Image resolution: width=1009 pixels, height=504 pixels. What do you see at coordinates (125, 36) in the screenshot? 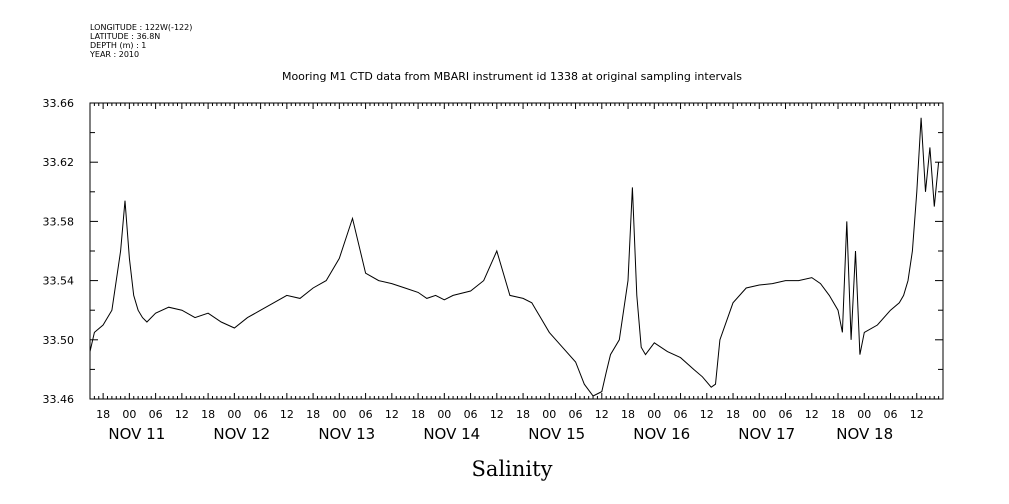
I see `meta-latitude: LATITUDE : 36.8N` at bounding box center [125, 36].